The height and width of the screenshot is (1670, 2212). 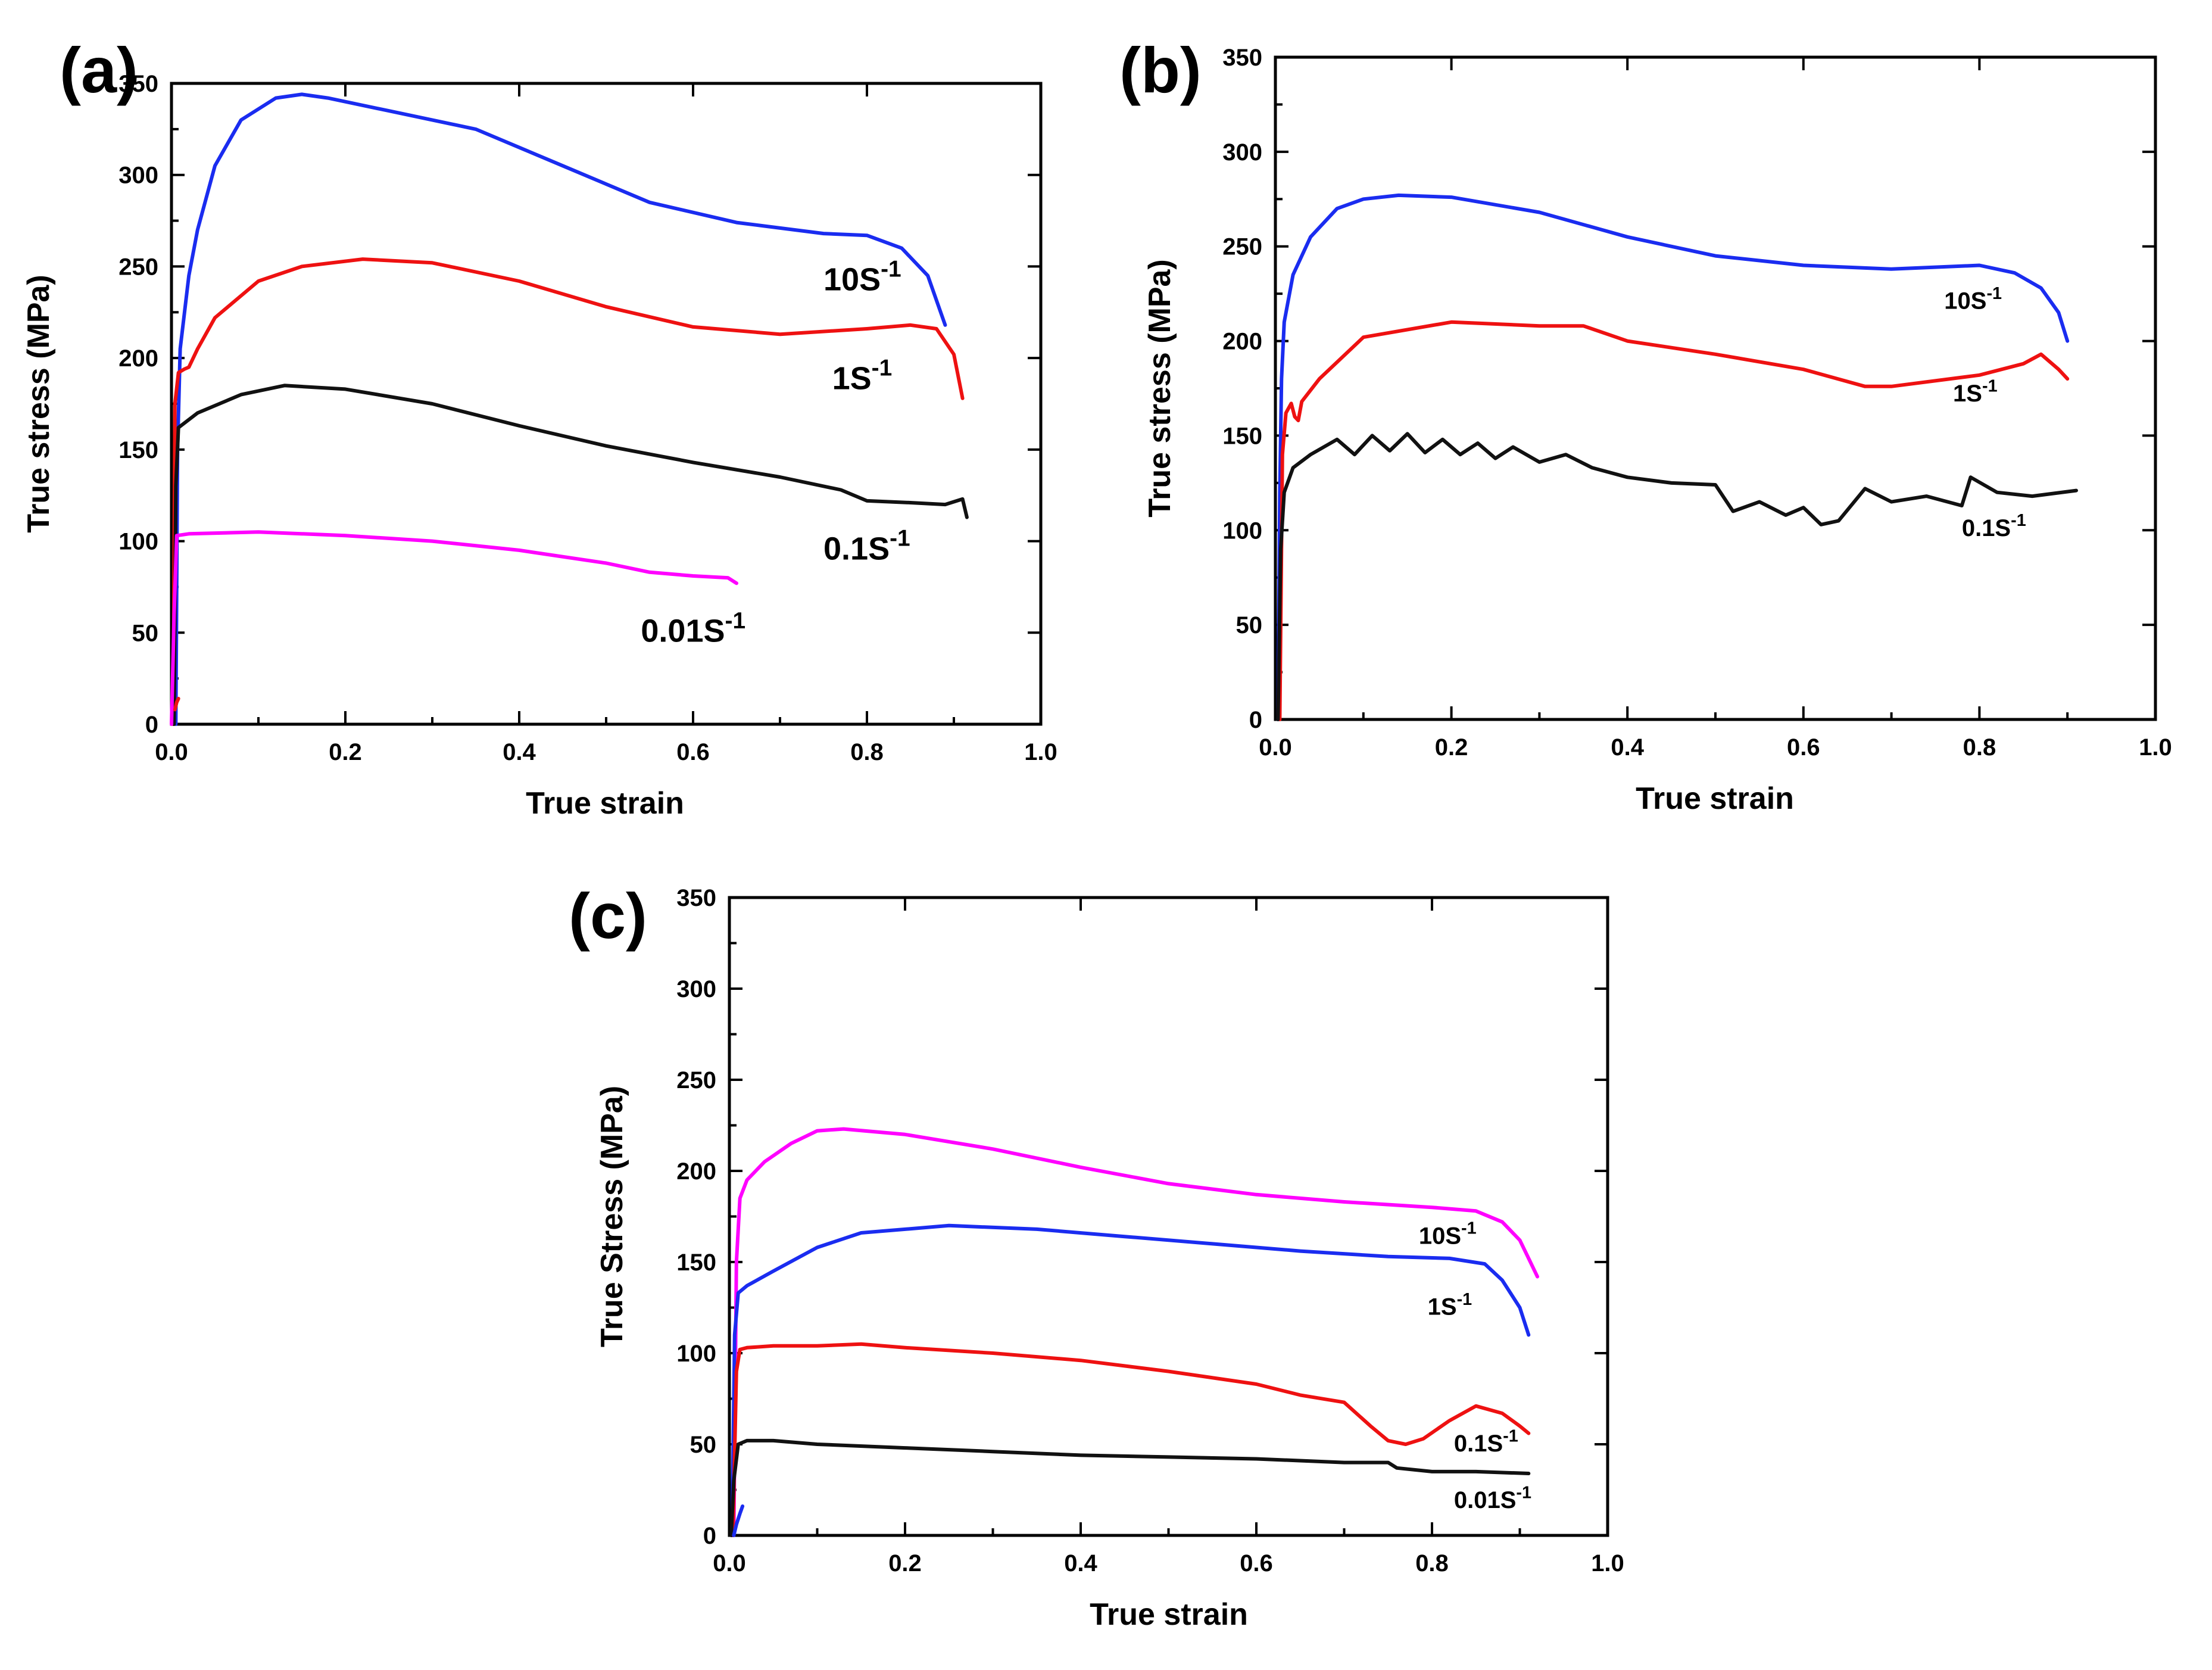 What do you see at coordinates (612, 1216) in the screenshot?
I see `y-axis-title: True Stress (MPa)` at bounding box center [612, 1216].